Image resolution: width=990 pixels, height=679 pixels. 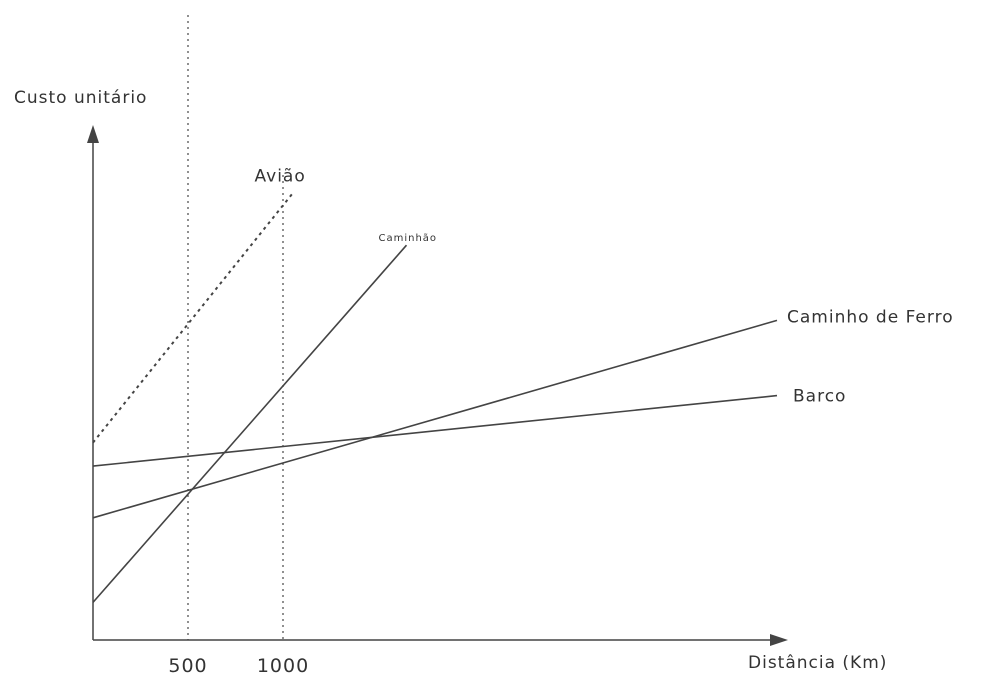 I want to click on y-axis-arrow, so click(x=93, y=134).